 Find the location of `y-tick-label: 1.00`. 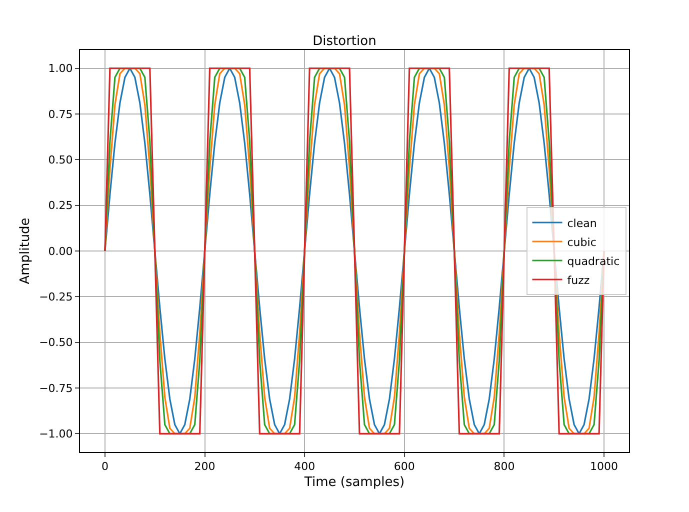

y-tick-label: 1.00 is located at coordinates (60, 69).